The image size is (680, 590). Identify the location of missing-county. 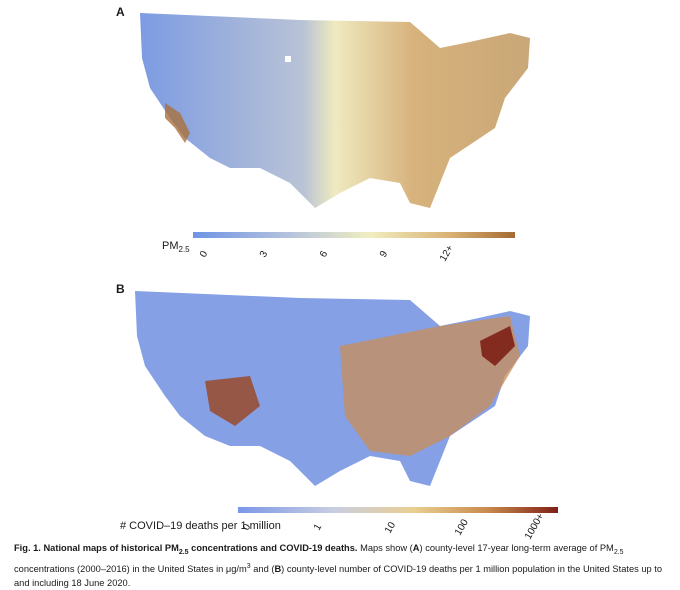
(288, 59).